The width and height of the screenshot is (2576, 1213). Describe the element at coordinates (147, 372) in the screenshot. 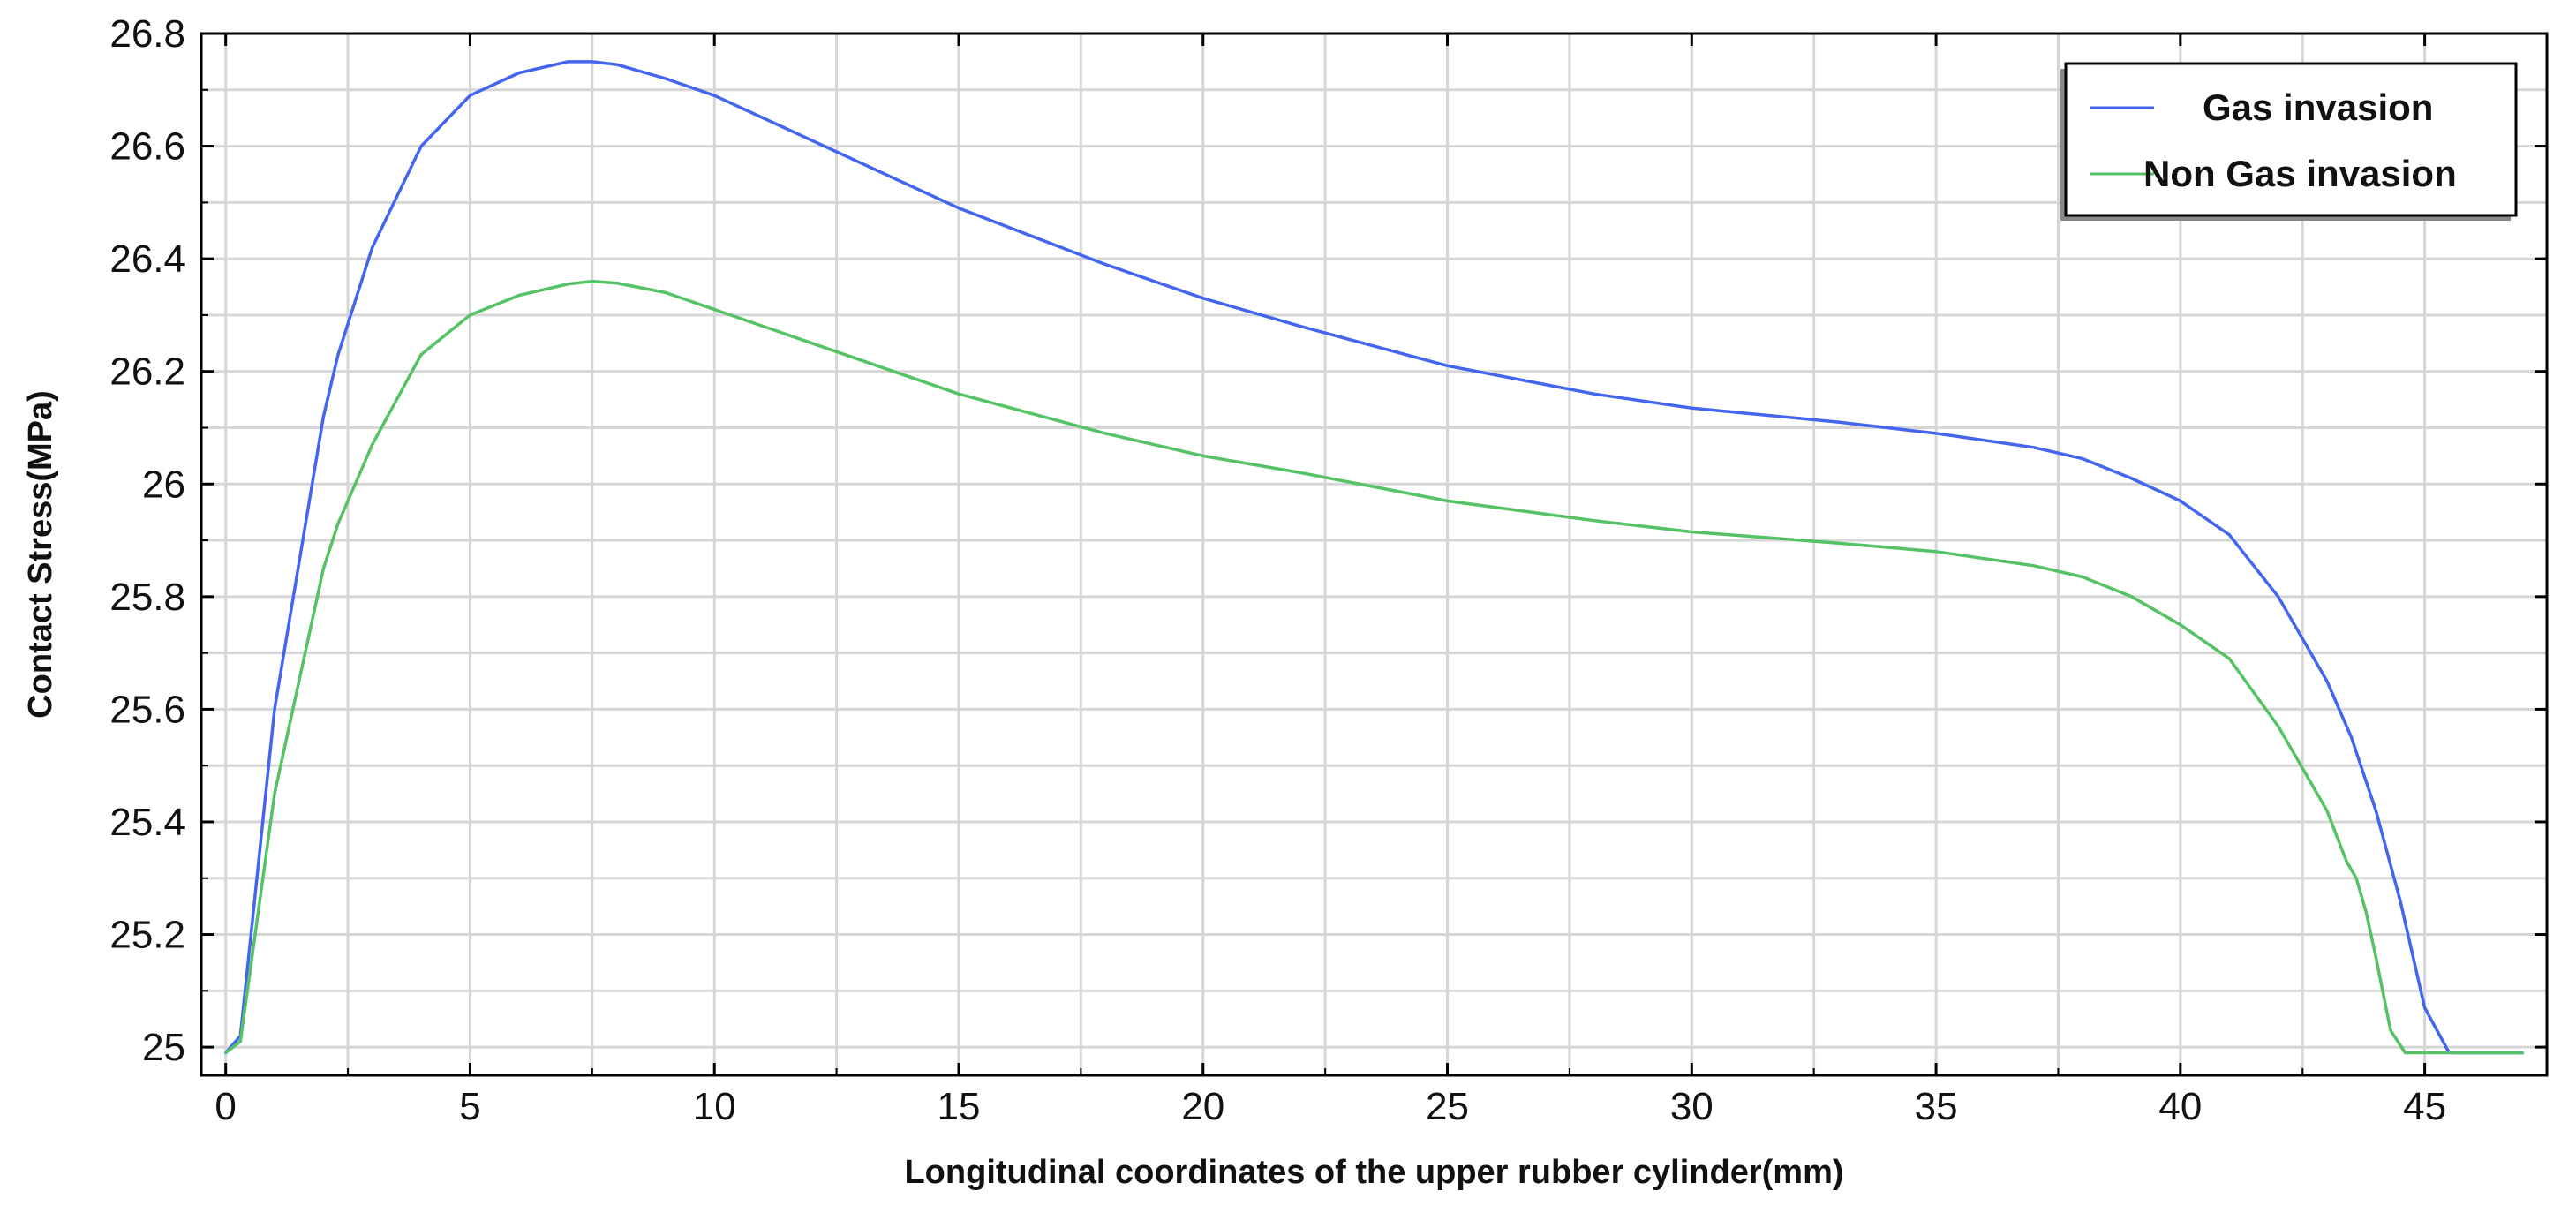

I see `y-tick-label: 26.2` at that location.